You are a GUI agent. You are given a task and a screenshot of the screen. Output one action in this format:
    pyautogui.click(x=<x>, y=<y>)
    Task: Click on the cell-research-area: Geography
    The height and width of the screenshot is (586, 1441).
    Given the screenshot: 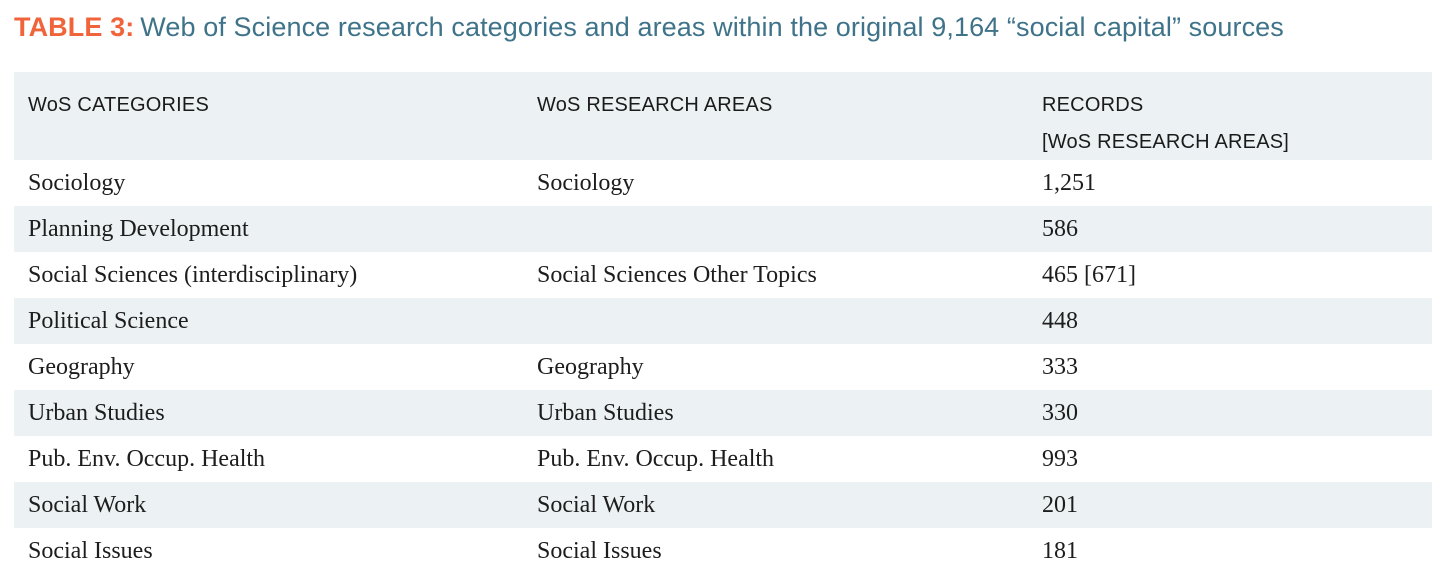 What is the action you would take?
    pyautogui.click(x=590, y=366)
    